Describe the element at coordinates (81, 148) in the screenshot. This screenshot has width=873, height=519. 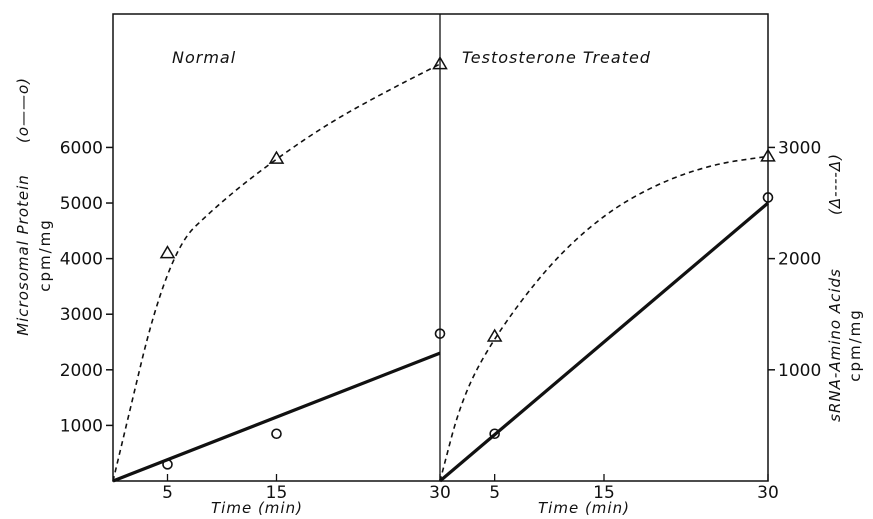
I see `left-tick-label: 6000` at that location.